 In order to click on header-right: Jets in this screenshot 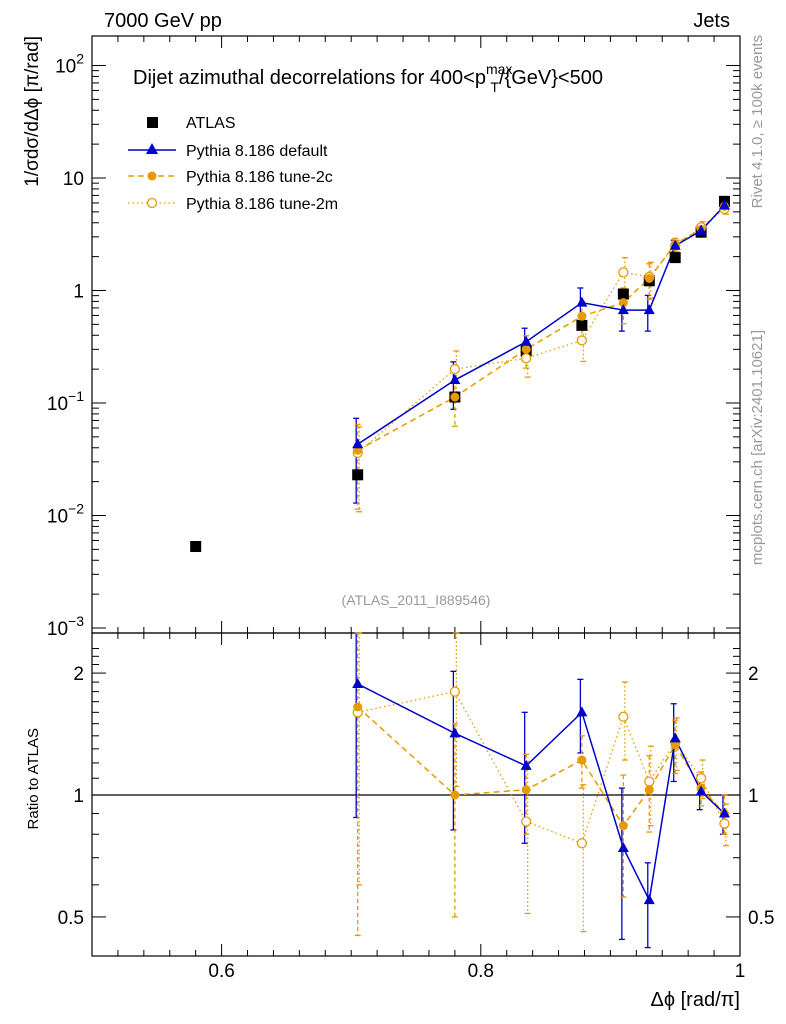, I will do `click(711, 21)`.